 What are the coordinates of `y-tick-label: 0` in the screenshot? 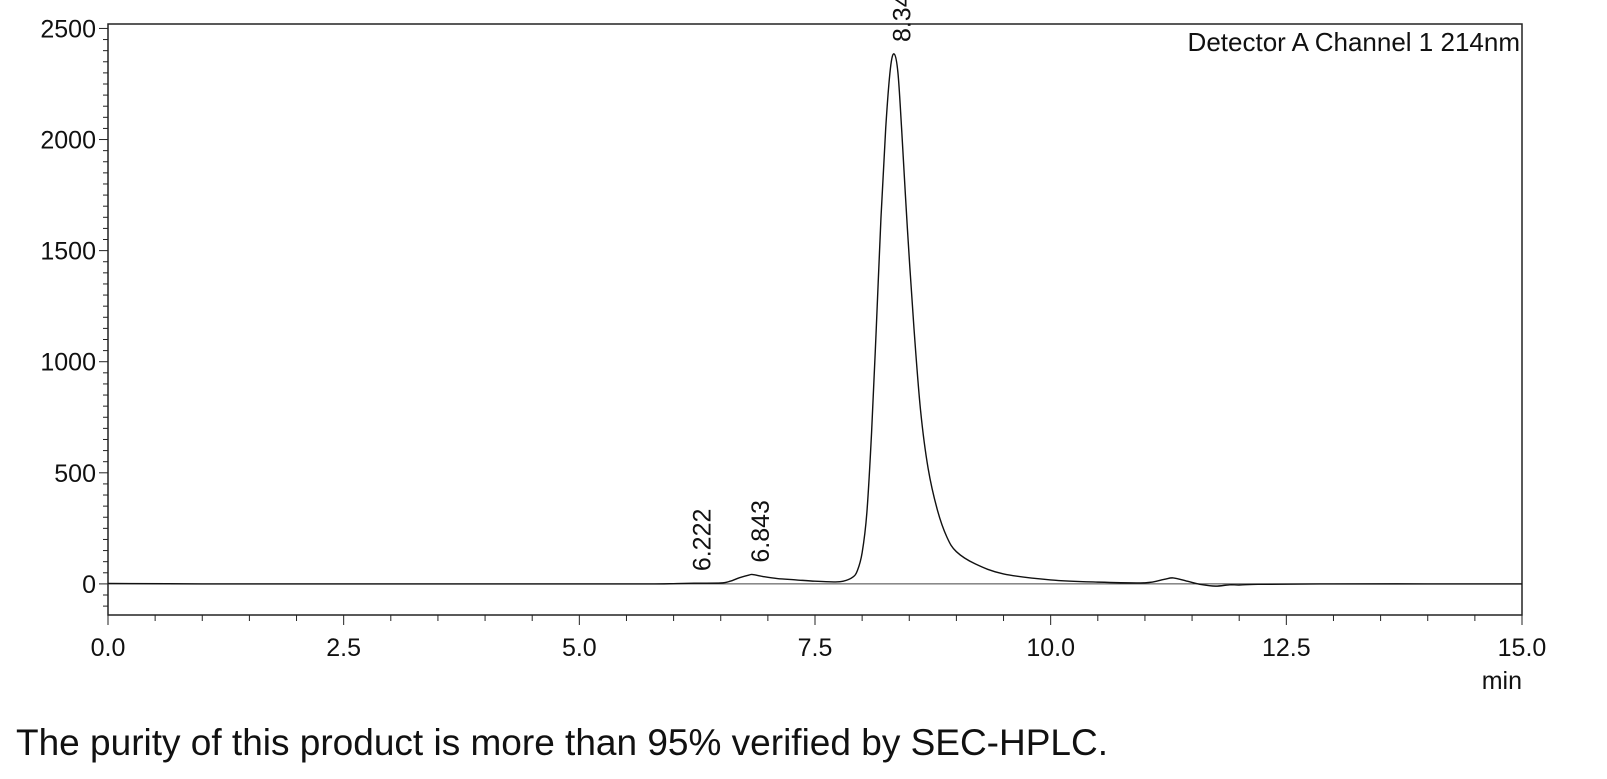 It's located at (89, 585).